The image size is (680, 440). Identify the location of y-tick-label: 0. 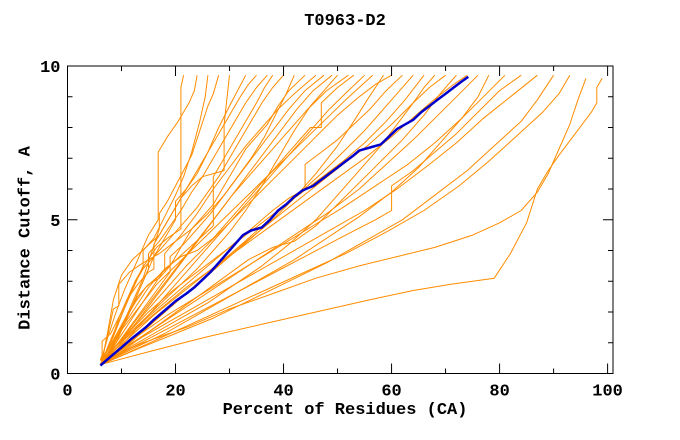
(55, 376).